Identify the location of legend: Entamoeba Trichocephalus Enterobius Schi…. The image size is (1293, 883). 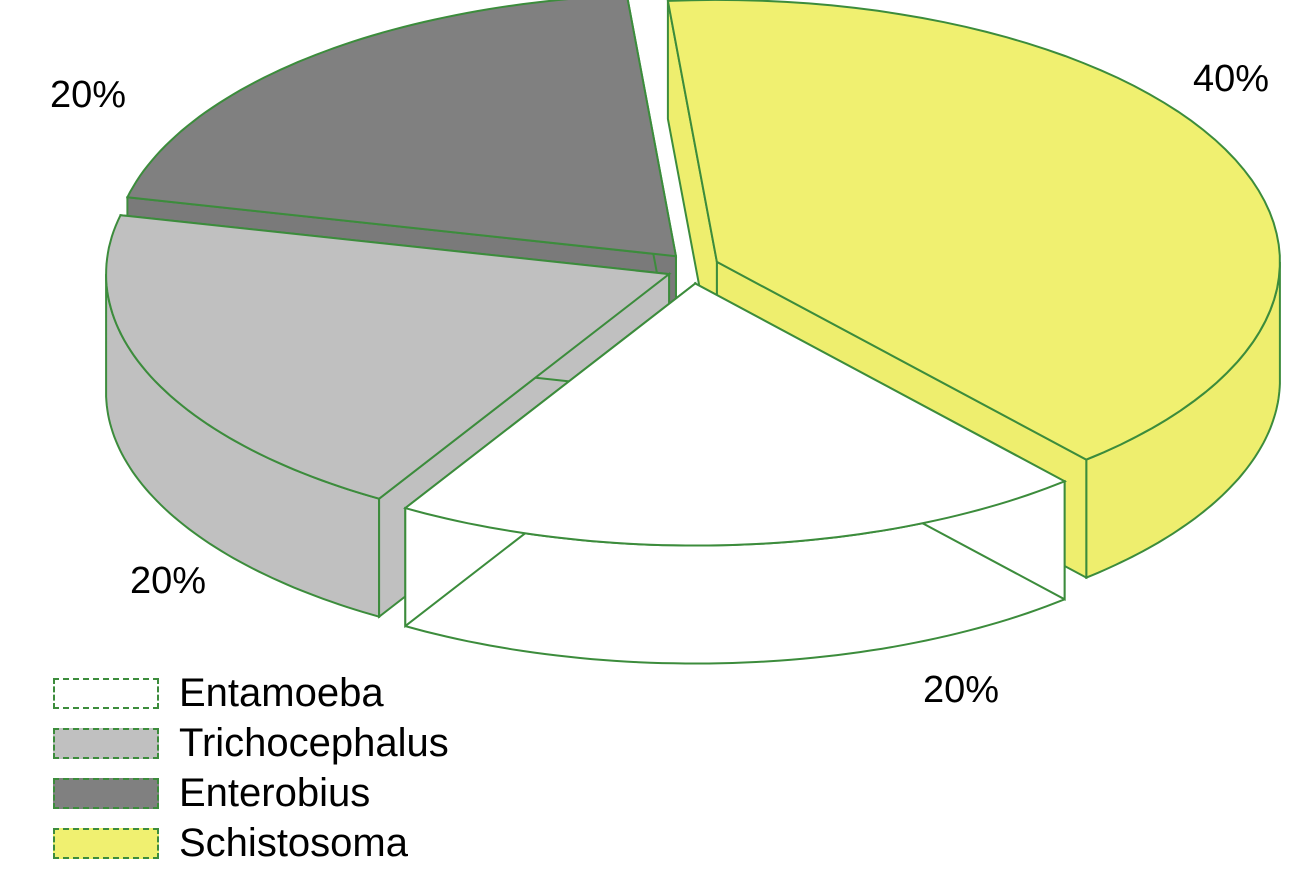
(251, 768).